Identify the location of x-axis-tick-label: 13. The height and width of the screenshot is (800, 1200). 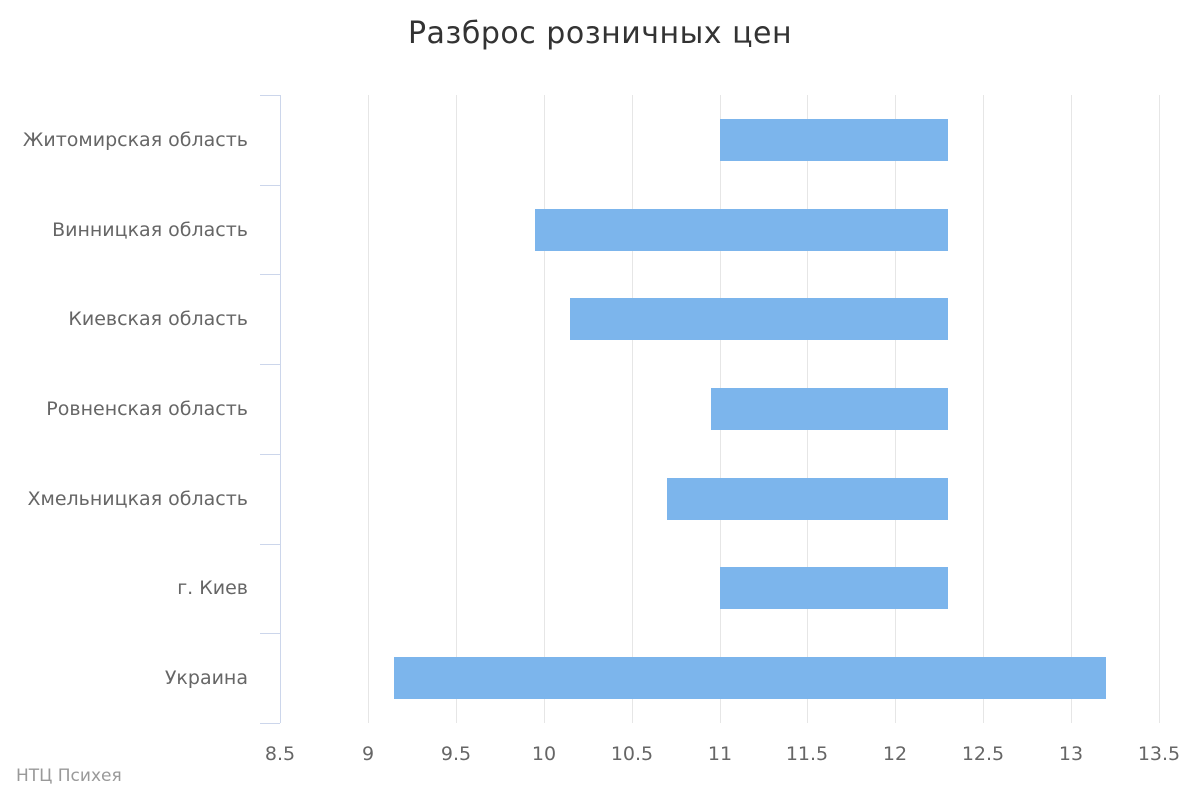
(1071, 754).